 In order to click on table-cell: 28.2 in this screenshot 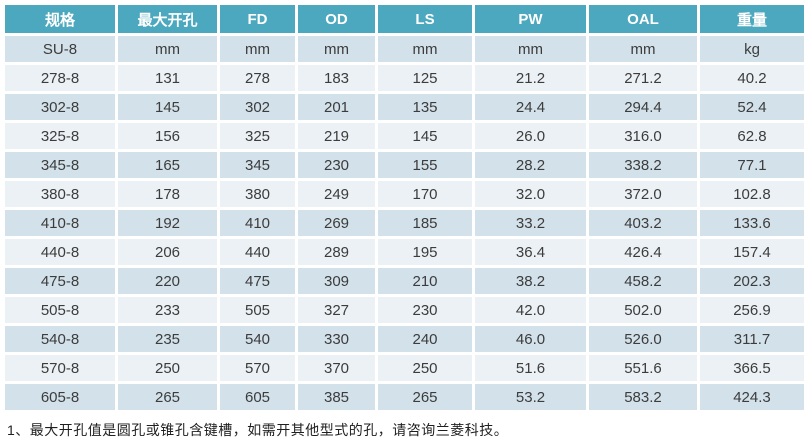, I will do `click(530, 165)`.